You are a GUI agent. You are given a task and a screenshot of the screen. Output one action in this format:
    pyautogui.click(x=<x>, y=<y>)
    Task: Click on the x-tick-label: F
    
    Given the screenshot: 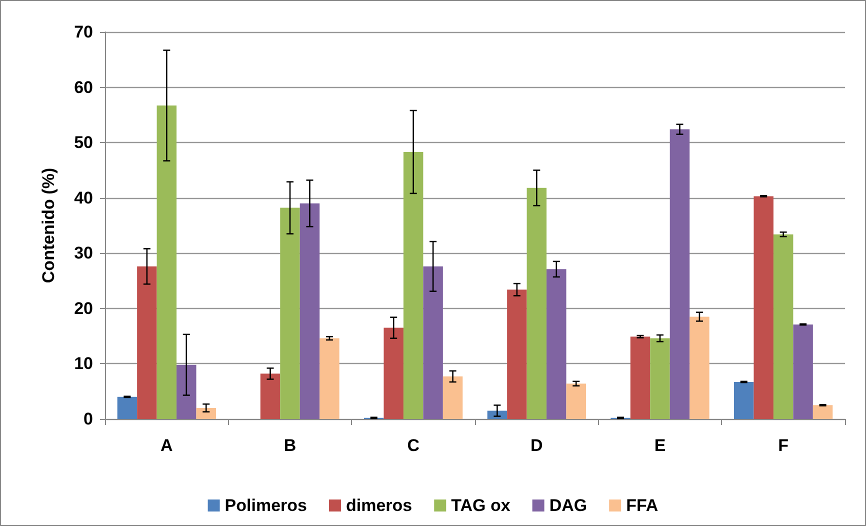 What is the action you would take?
    pyautogui.click(x=783, y=445)
    